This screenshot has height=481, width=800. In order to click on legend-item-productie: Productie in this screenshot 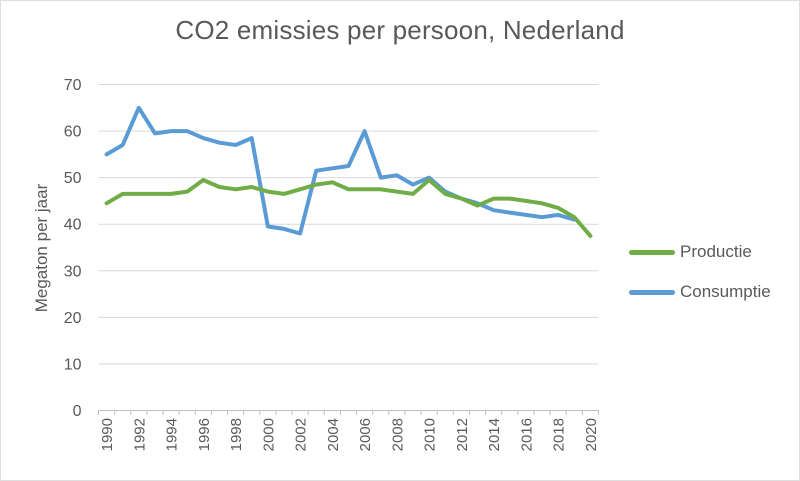, I will do `click(700, 252)`.